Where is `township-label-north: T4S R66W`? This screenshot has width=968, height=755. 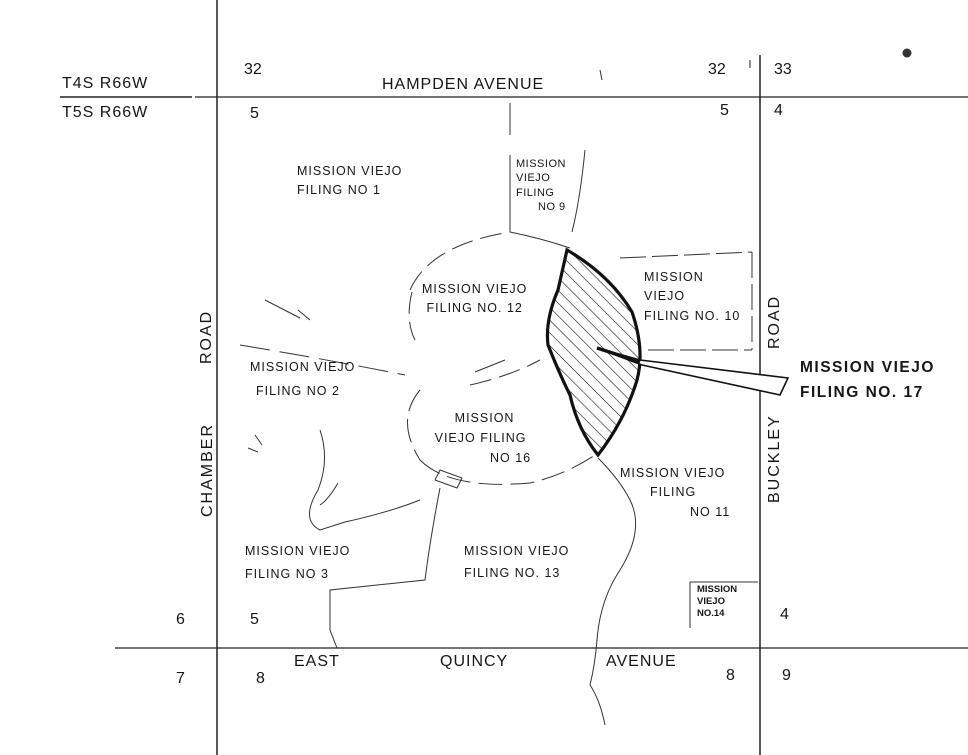 township-label-north: T4S R66W is located at coordinates (105, 83).